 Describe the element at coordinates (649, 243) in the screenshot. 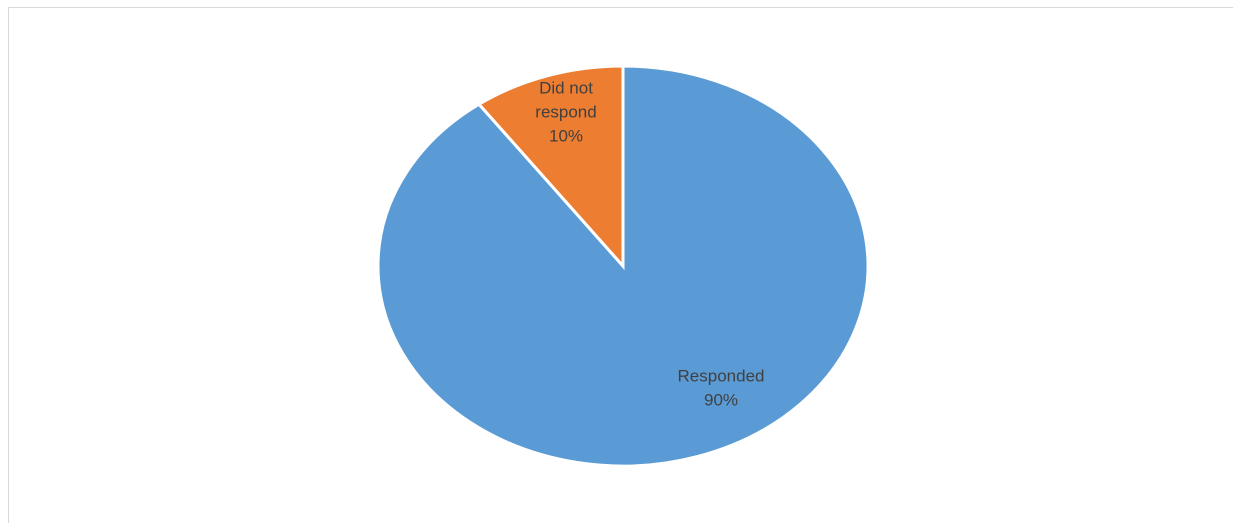

I see `pie-labels: Responded 90% Did not respond 10%` at that location.